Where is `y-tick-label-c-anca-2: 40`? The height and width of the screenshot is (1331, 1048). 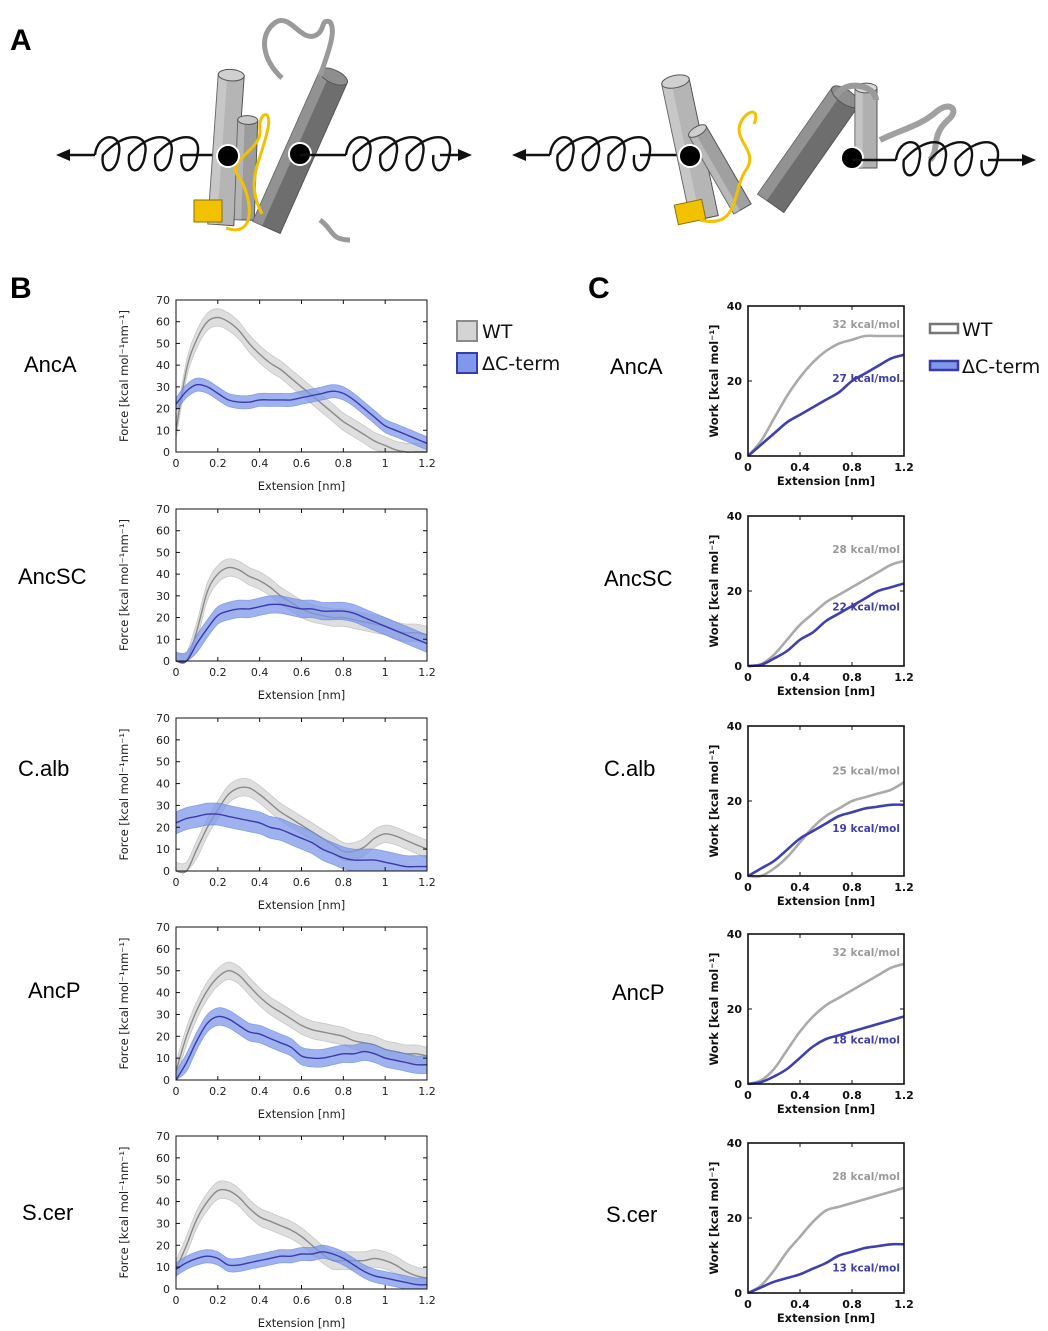 y-tick-label-c-anca-2: 40 is located at coordinates (735, 306).